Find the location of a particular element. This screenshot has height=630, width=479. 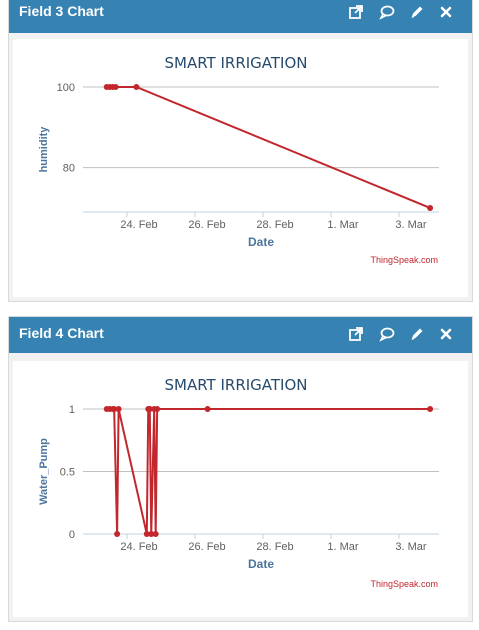

y-tick-label: 0.5 is located at coordinates (67, 473).